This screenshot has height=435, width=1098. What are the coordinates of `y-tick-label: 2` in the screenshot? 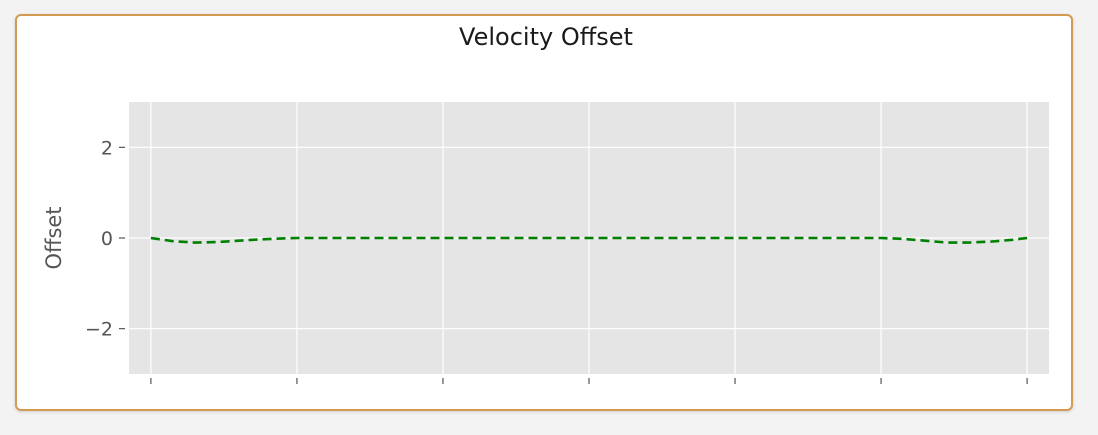 It's located at (107, 148).